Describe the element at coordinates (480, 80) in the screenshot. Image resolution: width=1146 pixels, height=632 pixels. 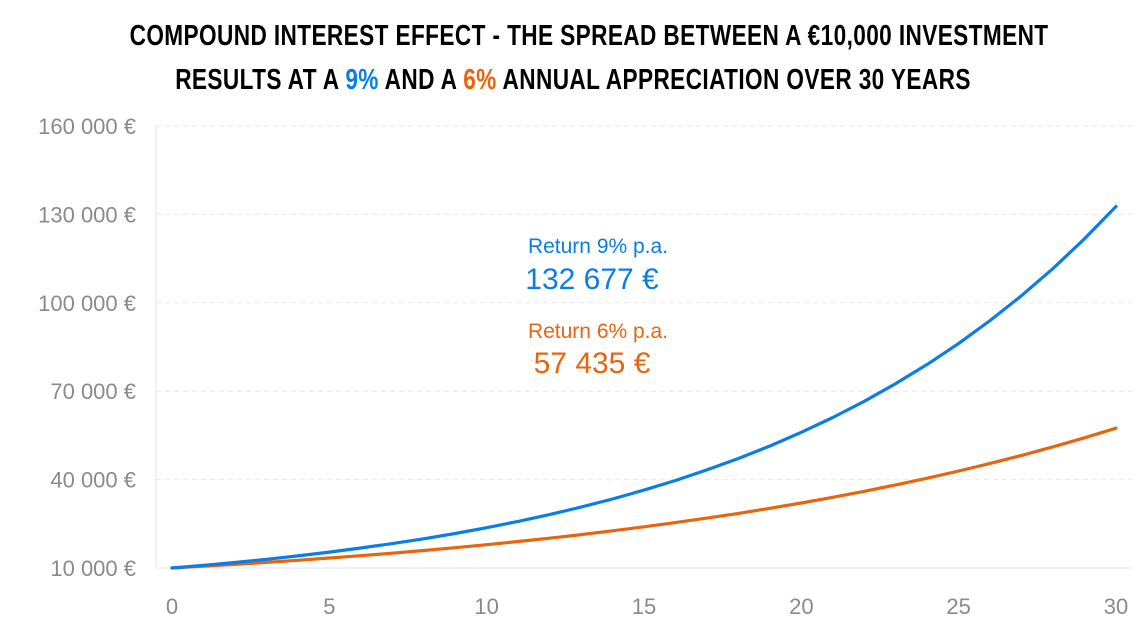
I see `title-6-percent: 6%` at that location.